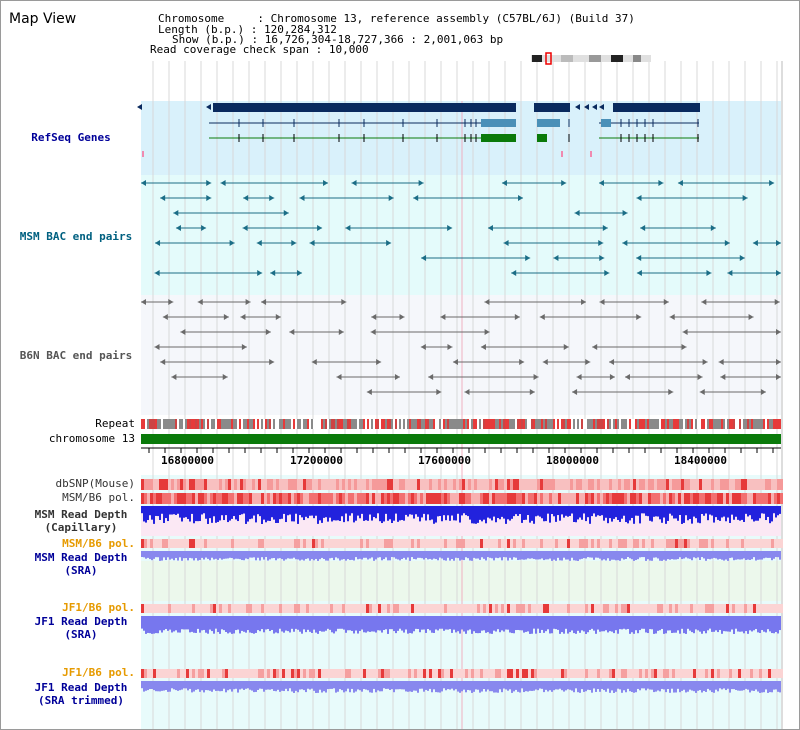 This screenshot has height=730, width=800. Describe the element at coordinates (320, 228) in the screenshot. I see `msm-bac-pair-end` at that location.